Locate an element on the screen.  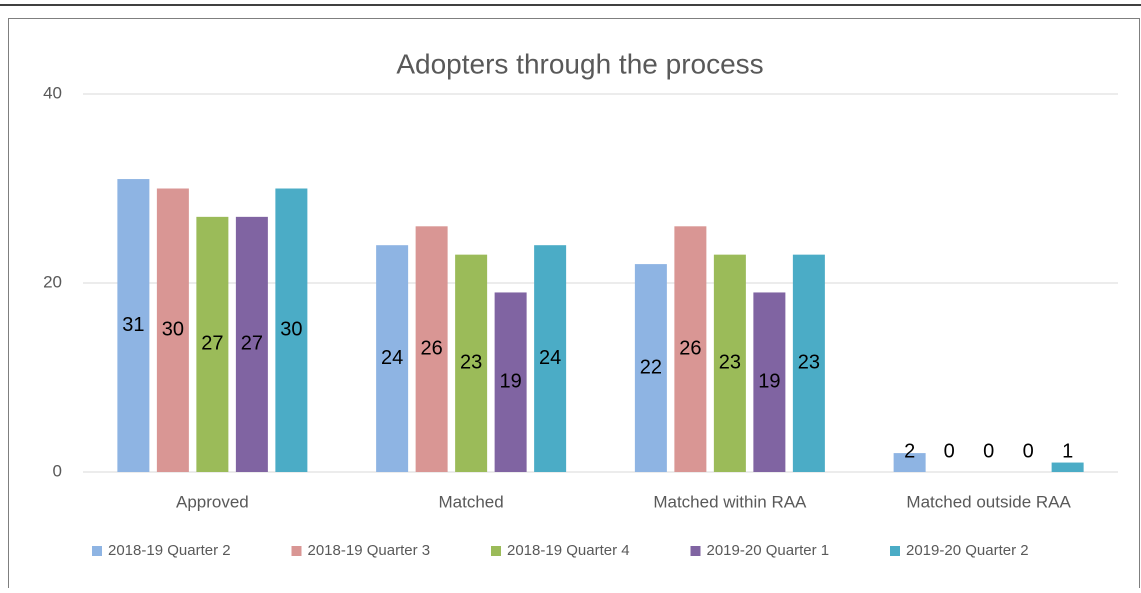
legend-label: 2018-19 Quarter 2 is located at coordinates (169, 550).